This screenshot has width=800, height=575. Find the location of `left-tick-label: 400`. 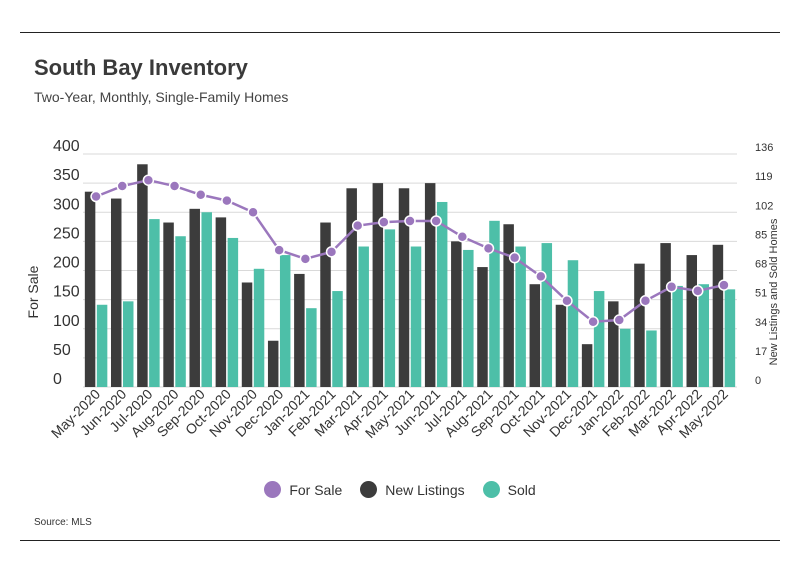

left-tick-label: 400 is located at coordinates (66, 146).